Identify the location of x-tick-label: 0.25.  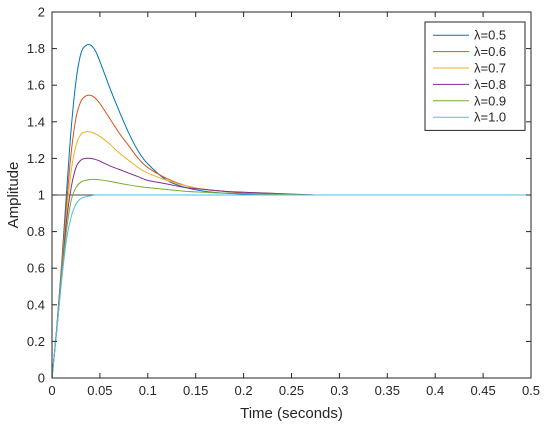
(291, 390).